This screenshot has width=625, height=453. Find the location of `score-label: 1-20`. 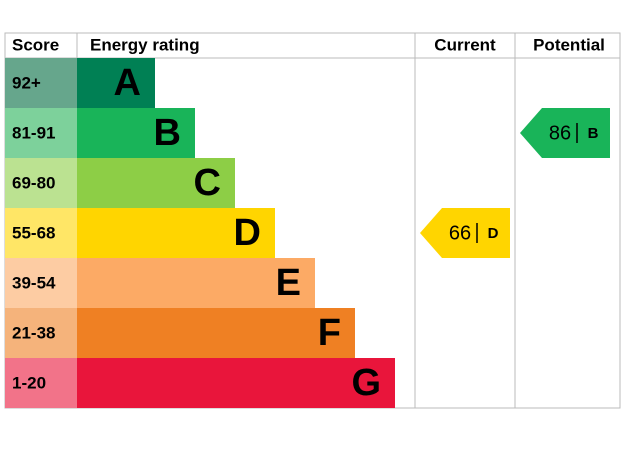

score-label: 1-20 is located at coordinates (29, 382).